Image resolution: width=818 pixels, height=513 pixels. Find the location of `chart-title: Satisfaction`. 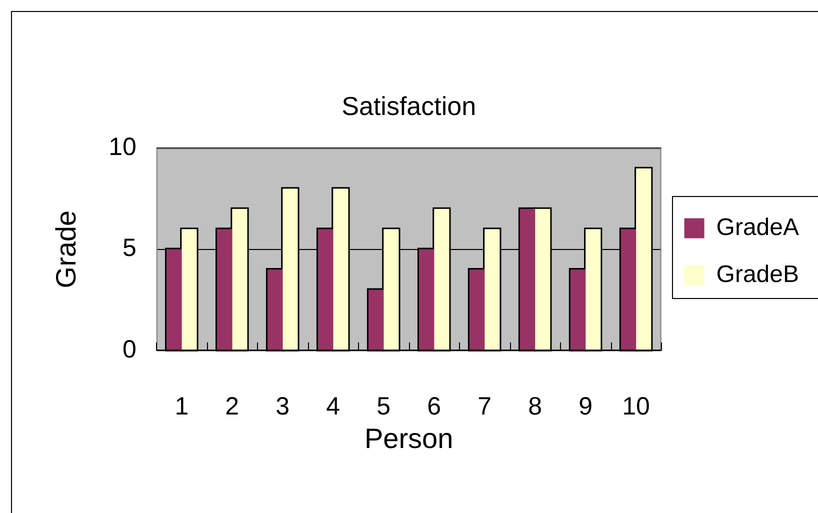

chart-title: Satisfaction is located at coordinates (409, 105).